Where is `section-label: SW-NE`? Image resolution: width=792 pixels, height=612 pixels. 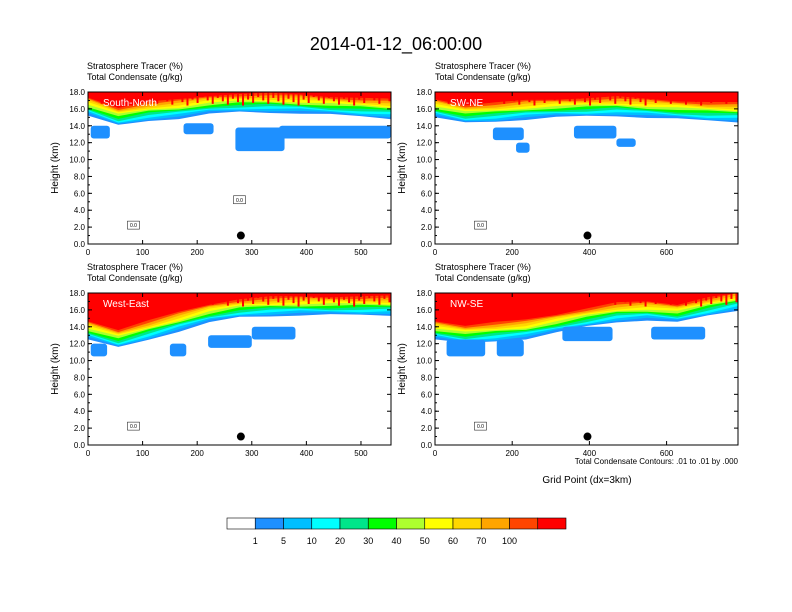
section-label: SW-NE is located at coordinates (466, 103).